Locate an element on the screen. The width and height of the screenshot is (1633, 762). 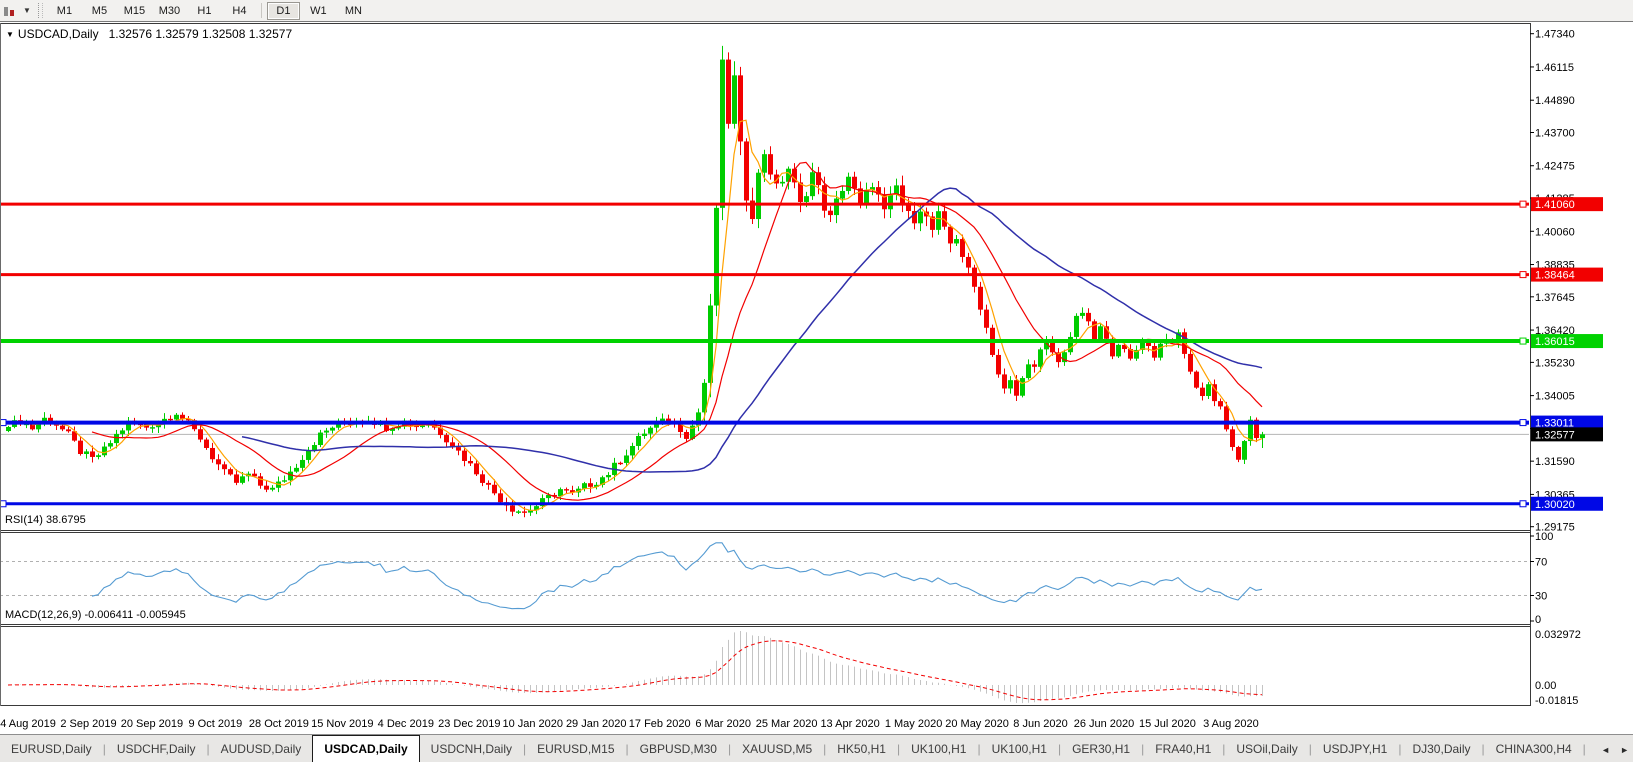
tab-scroll-left-icon: ◄ is located at coordinates (1606, 749).